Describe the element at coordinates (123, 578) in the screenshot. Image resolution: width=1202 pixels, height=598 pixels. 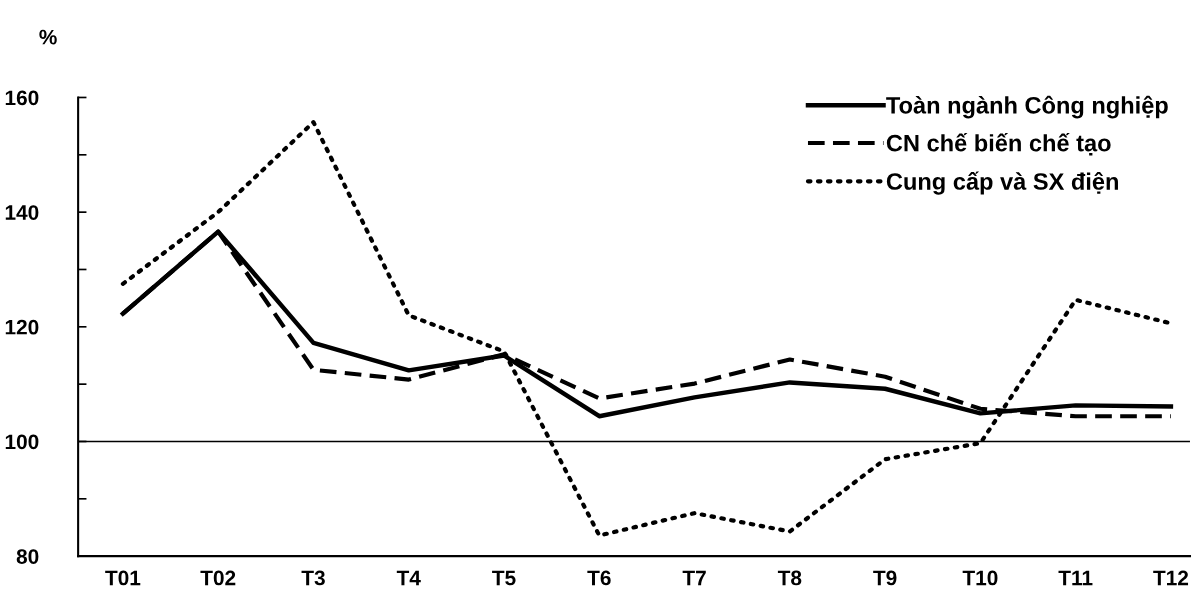
I see `x-tick-label: T01` at that location.